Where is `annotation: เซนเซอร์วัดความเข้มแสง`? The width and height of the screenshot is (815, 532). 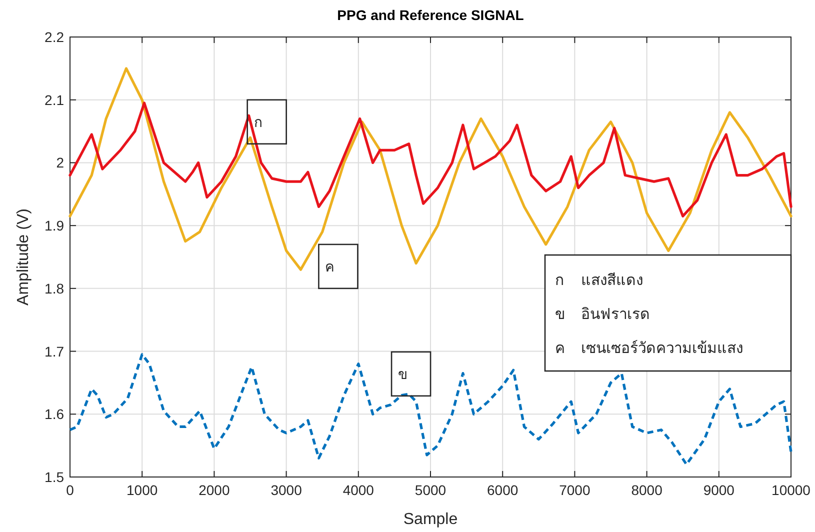 annotation: เซนเซอร์วัดความเข้มแสง is located at coordinates (662, 348).